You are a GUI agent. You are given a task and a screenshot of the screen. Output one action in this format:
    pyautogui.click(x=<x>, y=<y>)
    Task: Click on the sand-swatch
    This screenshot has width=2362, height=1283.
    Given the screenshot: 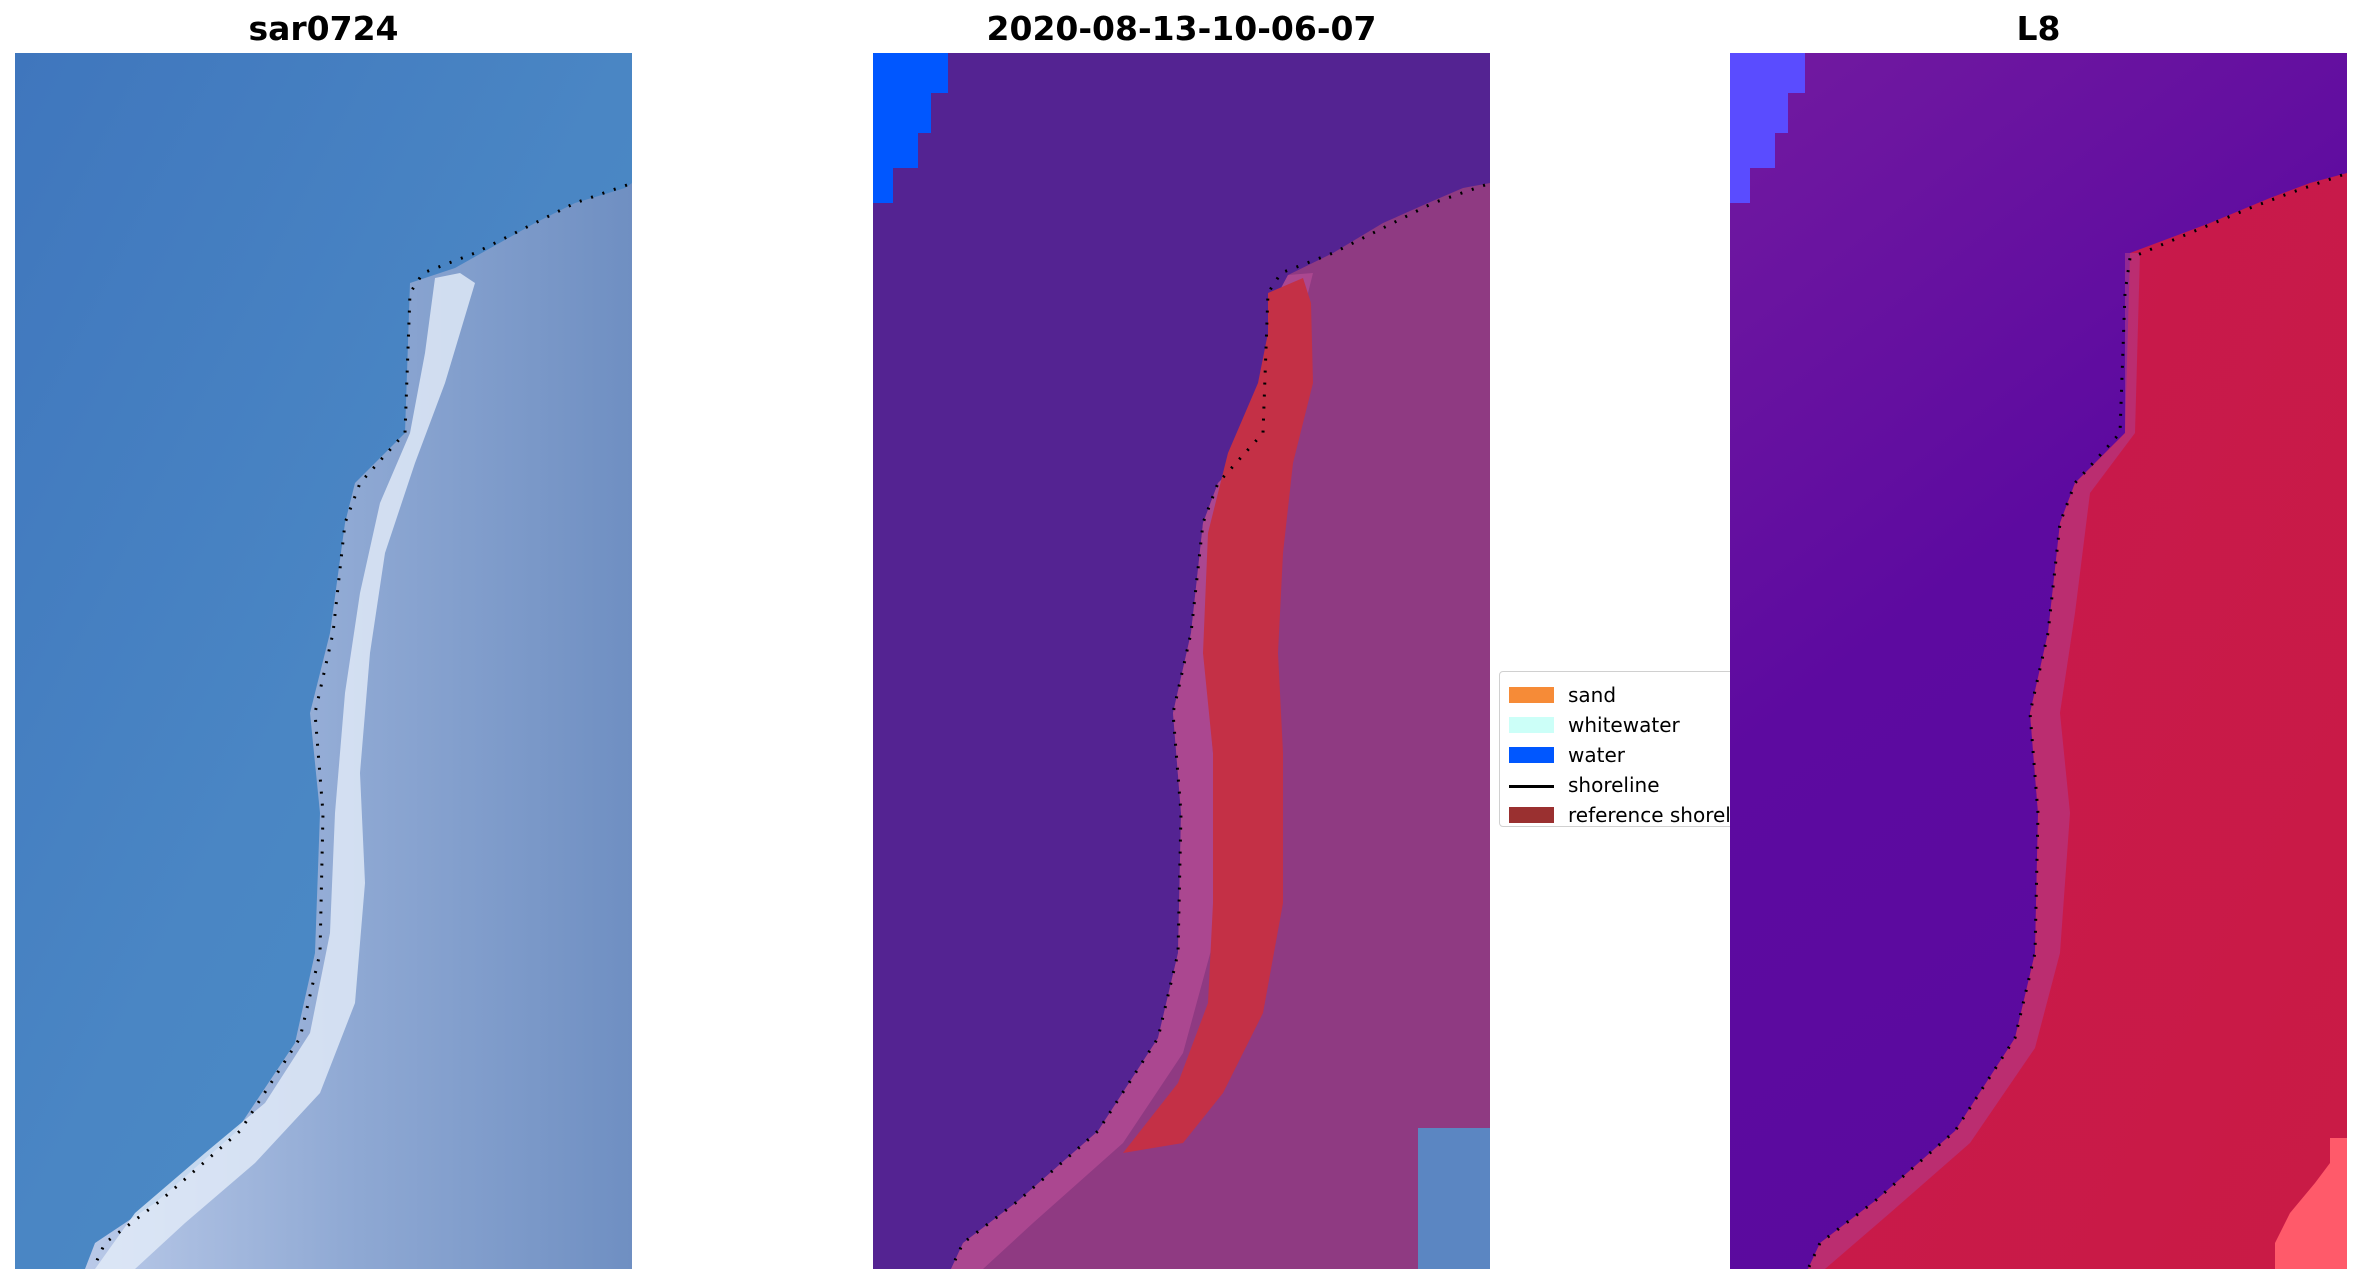 What is the action you would take?
    pyautogui.click(x=1531, y=695)
    